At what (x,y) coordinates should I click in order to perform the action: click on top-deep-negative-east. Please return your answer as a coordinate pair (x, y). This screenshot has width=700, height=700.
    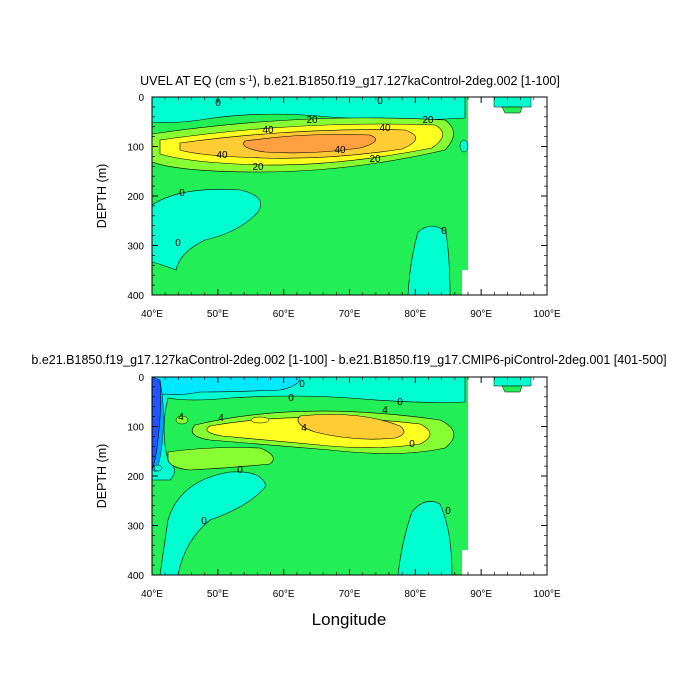
    Looking at the image, I should click on (429, 260).